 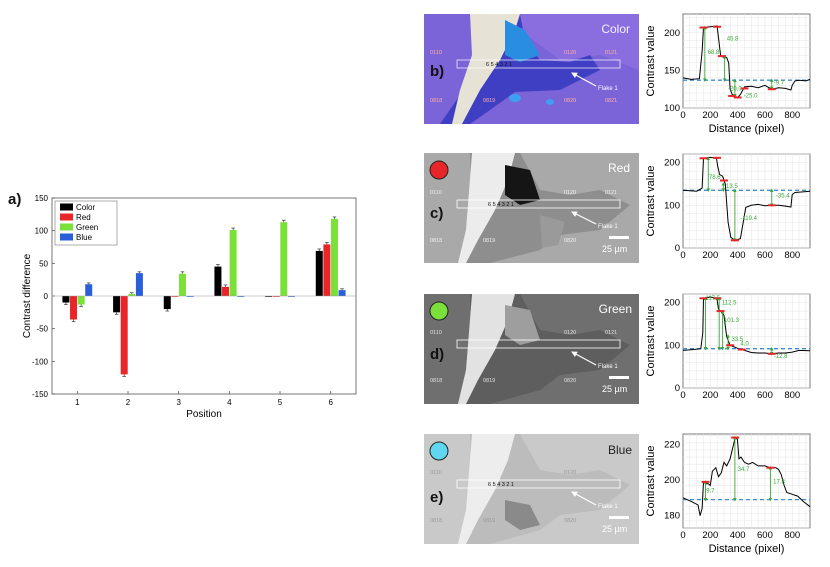 What do you see at coordinates (327, 270) in the screenshot?
I see `bar-red-pos6` at bounding box center [327, 270].